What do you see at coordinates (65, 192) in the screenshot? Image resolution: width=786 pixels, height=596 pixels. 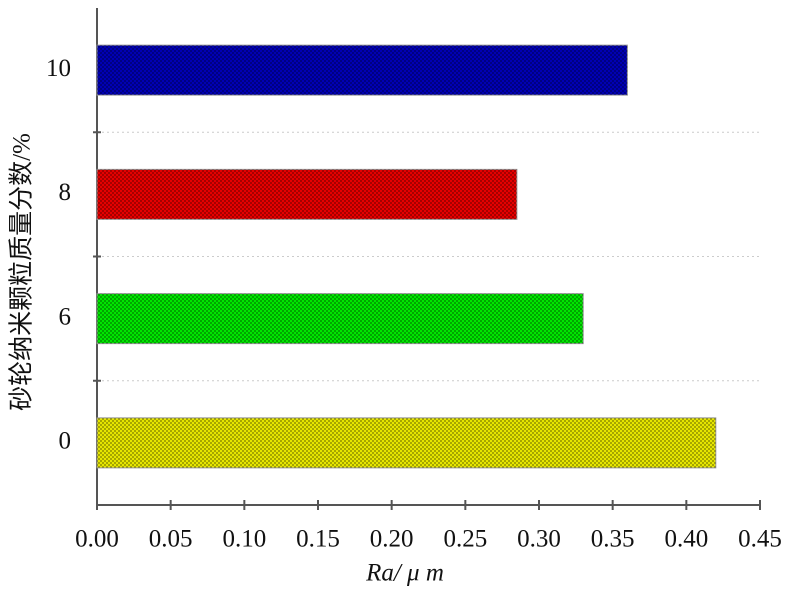 I see `y-tick-label: 8` at bounding box center [65, 192].